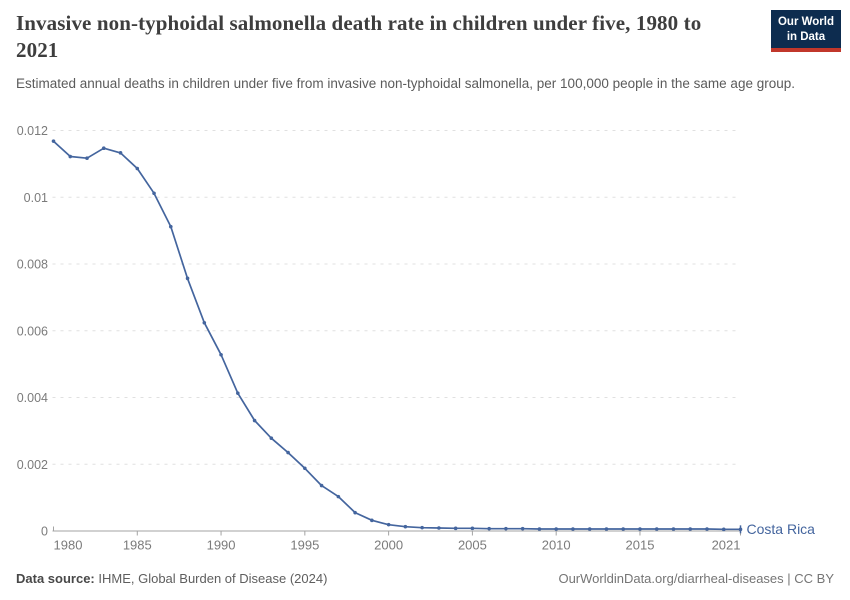  I want to click on x-tick-label: 2015, so click(640, 545).